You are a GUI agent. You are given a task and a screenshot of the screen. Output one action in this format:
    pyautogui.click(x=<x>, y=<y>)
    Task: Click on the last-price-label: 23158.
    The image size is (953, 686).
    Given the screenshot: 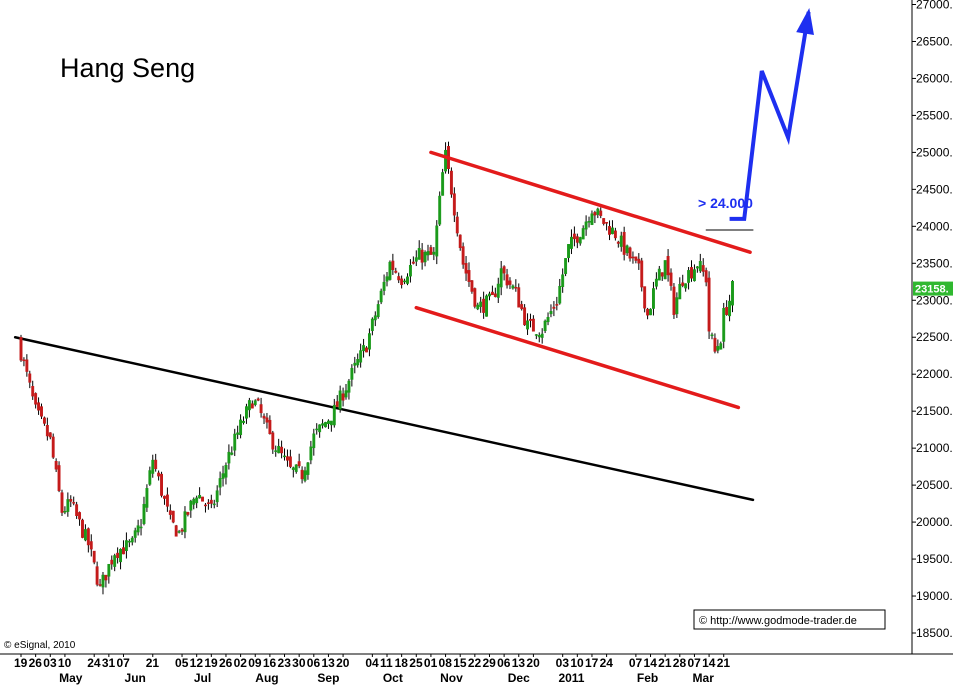 What is the action you would take?
    pyautogui.click(x=932, y=290)
    